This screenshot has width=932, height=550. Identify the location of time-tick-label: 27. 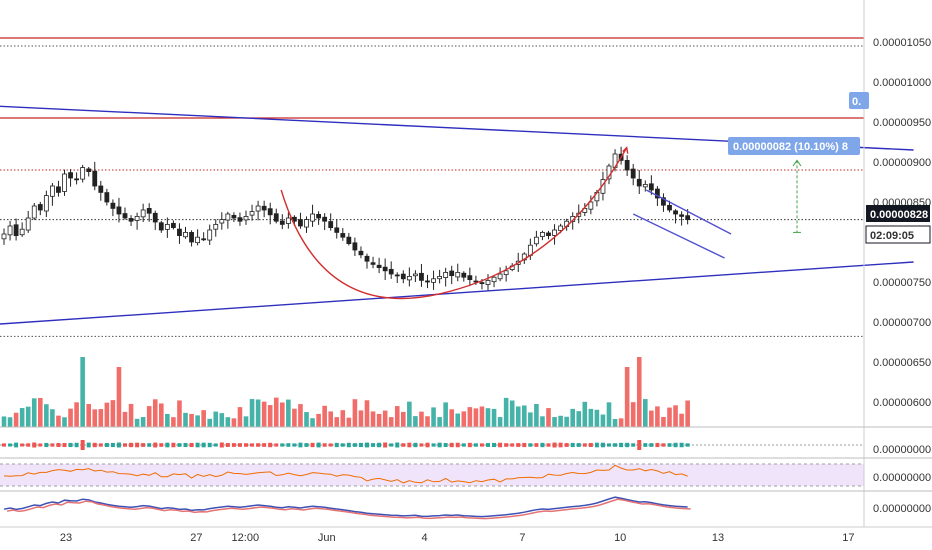
(196, 538).